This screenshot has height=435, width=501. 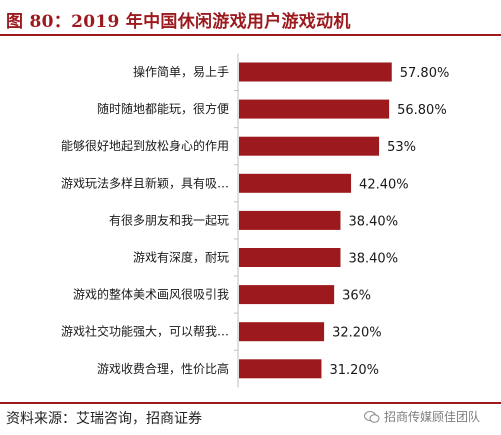 What do you see at coordinates (151, 294) in the screenshot?
I see `category-label: 游戏的整体美术画风很吸引我` at bounding box center [151, 294].